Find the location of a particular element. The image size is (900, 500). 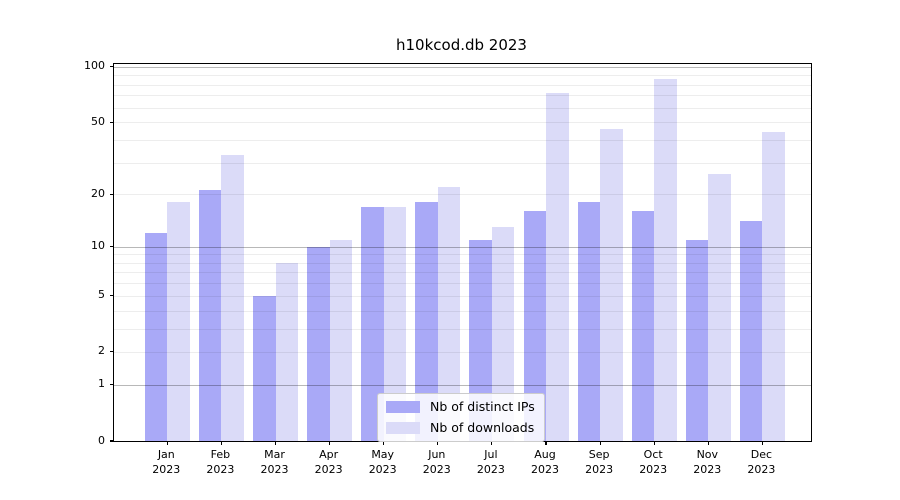

bar-jun-downloads is located at coordinates (449, 313).